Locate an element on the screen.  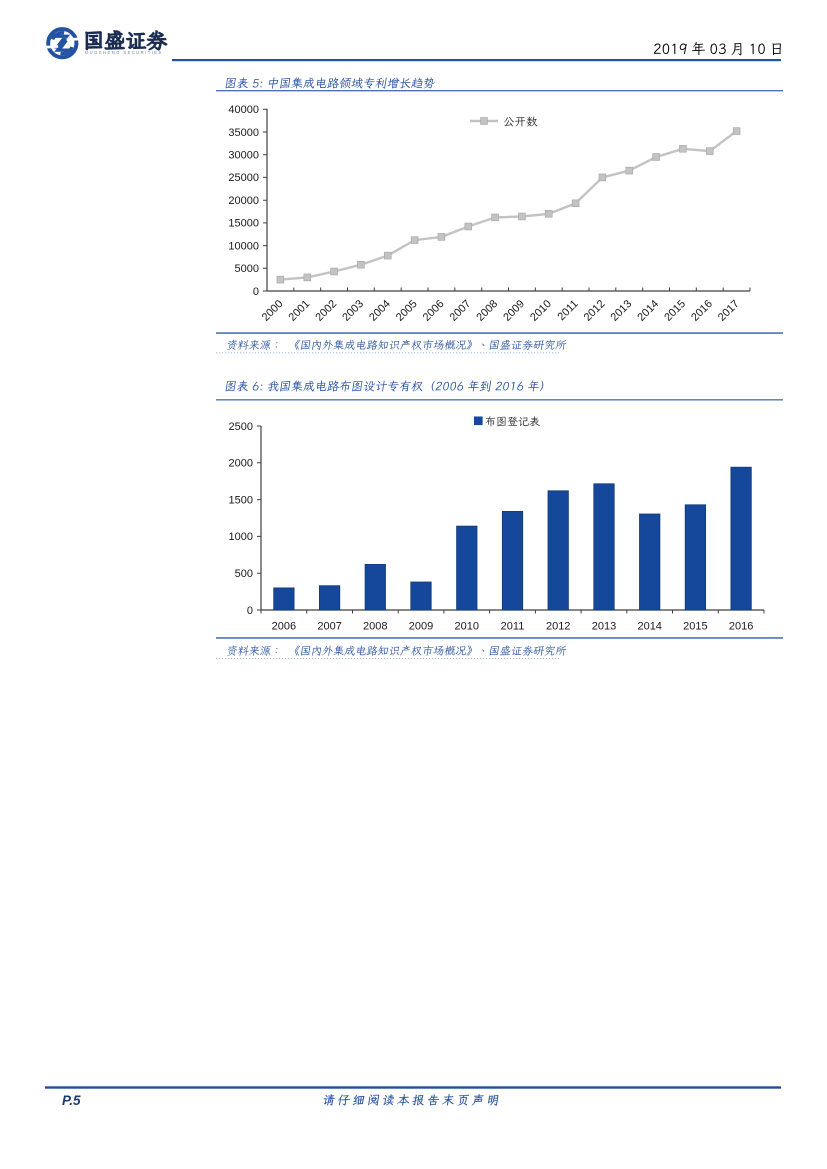
svg-text: P.5 is located at coordinates (71, 1100).